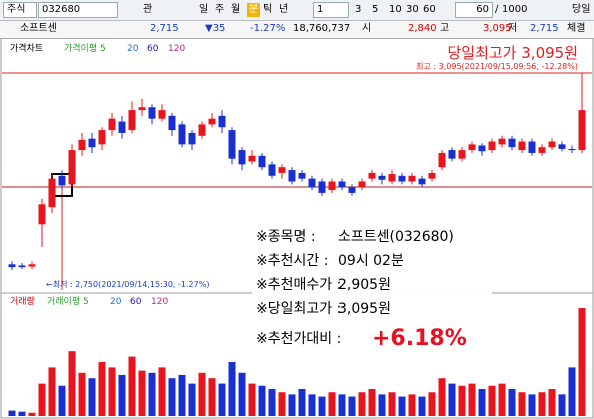 The width and height of the screenshot is (594, 419). I want to click on period-button: 일, so click(204, 9).